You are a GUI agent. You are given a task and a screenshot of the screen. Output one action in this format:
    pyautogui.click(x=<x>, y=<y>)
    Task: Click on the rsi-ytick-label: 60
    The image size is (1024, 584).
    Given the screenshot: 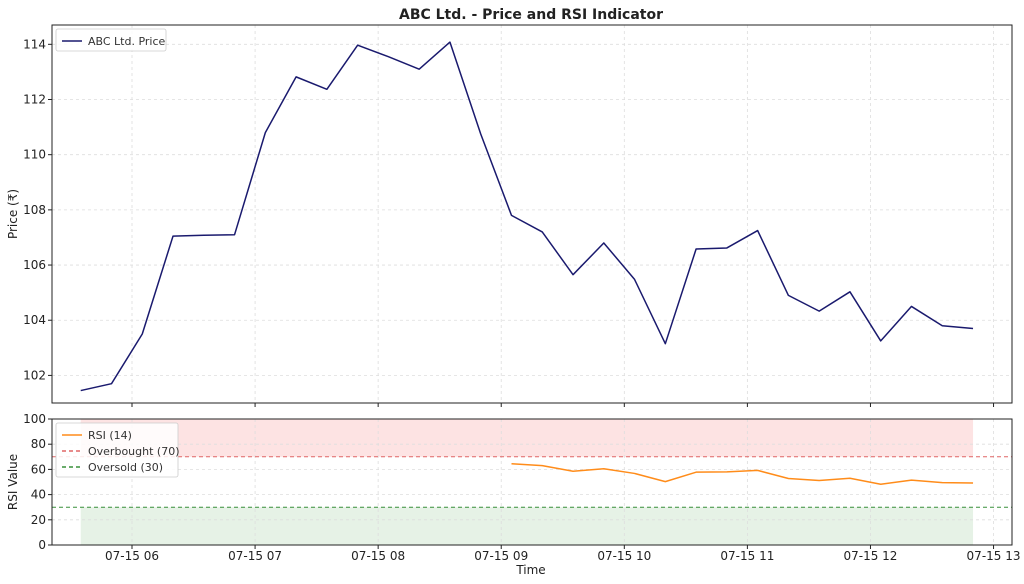 What is the action you would take?
    pyautogui.click(x=38, y=469)
    